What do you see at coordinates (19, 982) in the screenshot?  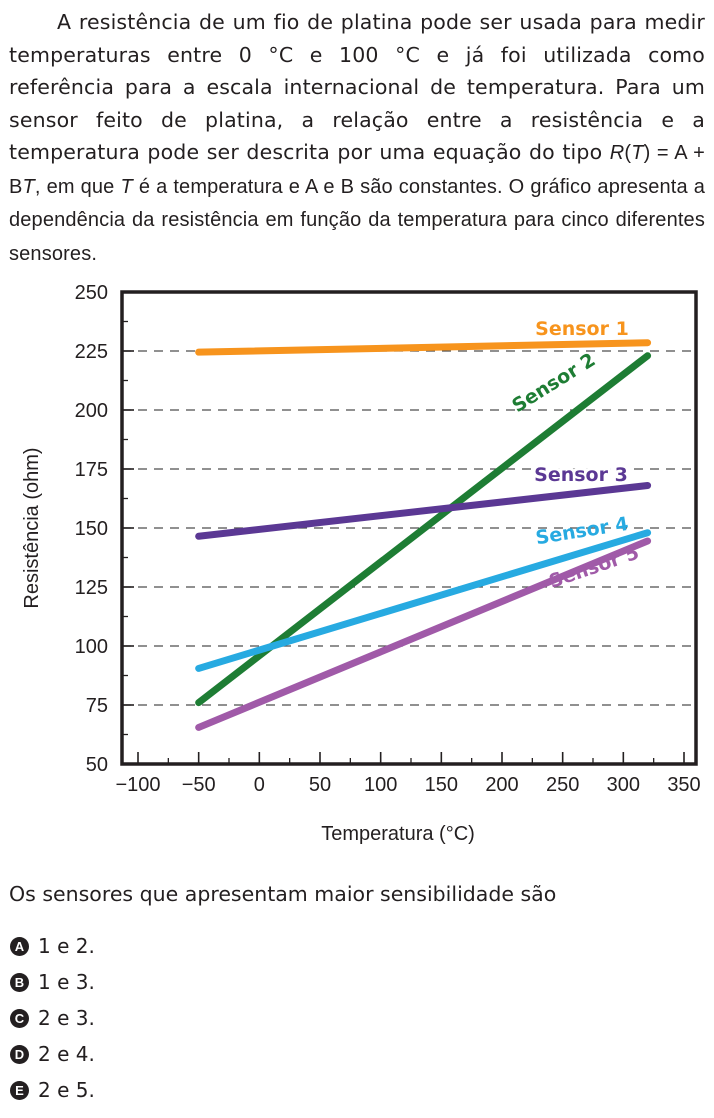 I see `option-b-badge: B` at bounding box center [19, 982].